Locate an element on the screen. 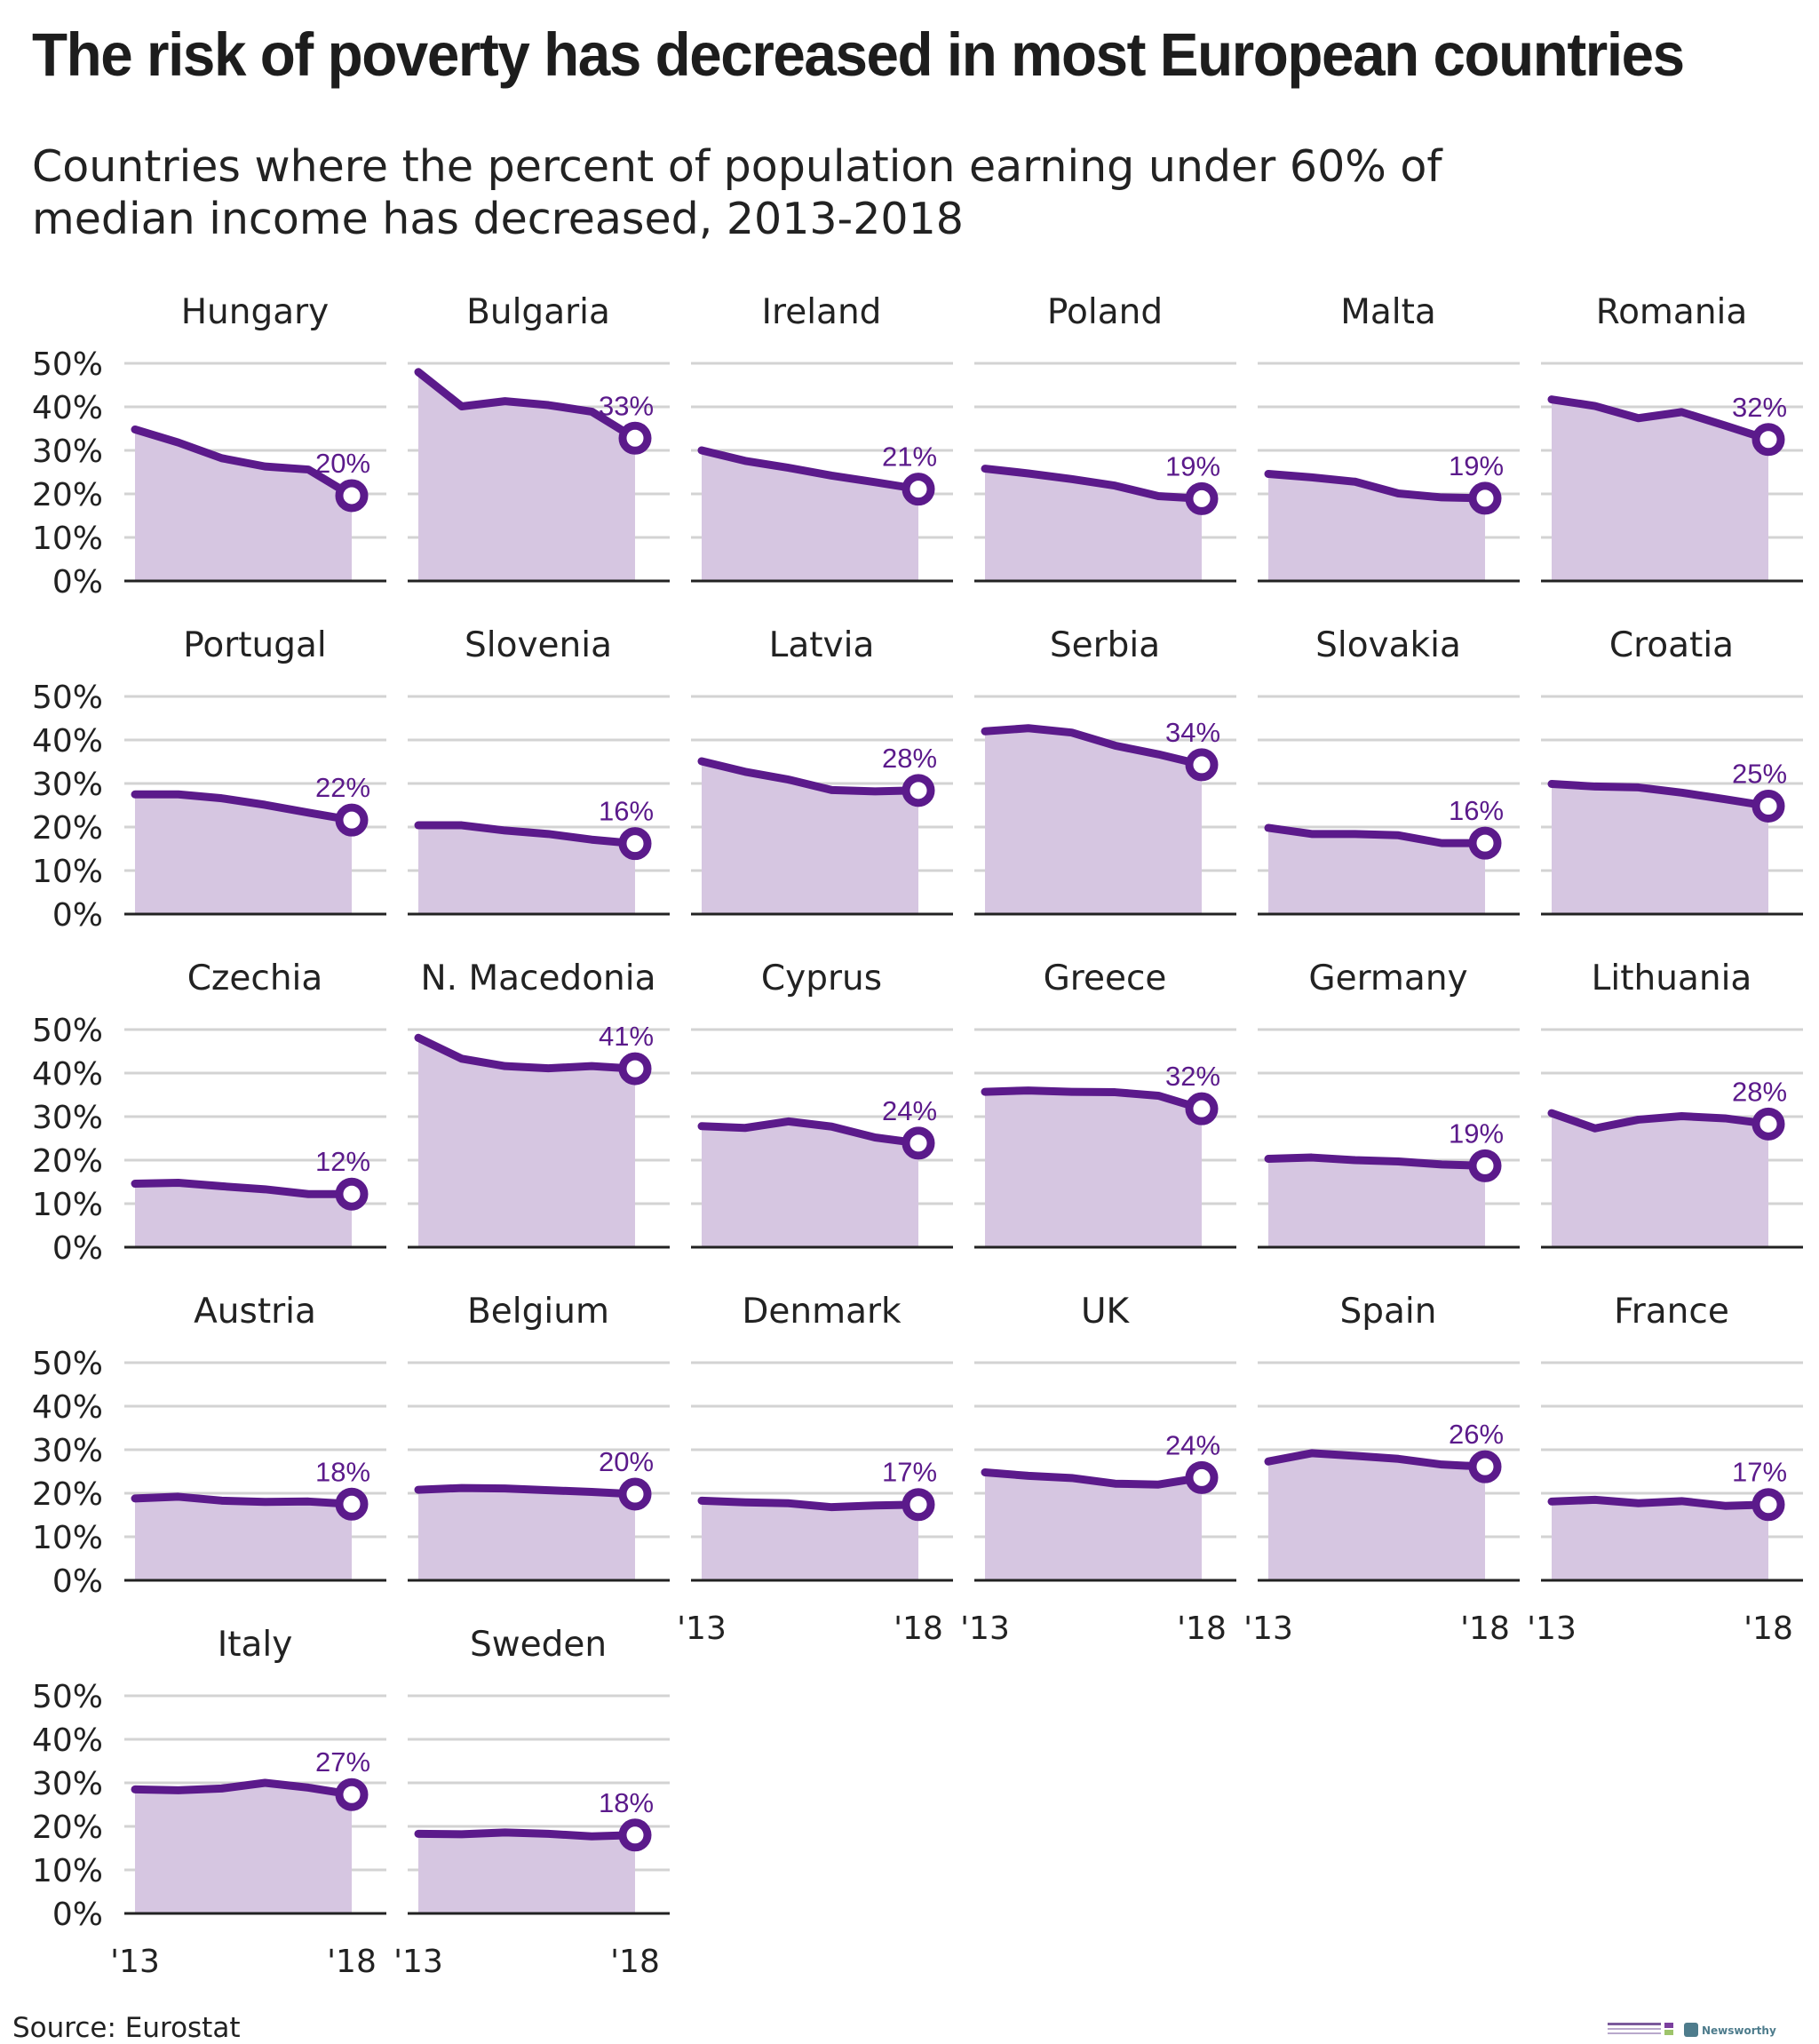 The image size is (1819, 2044). country-name: Greece is located at coordinates (1105, 978).